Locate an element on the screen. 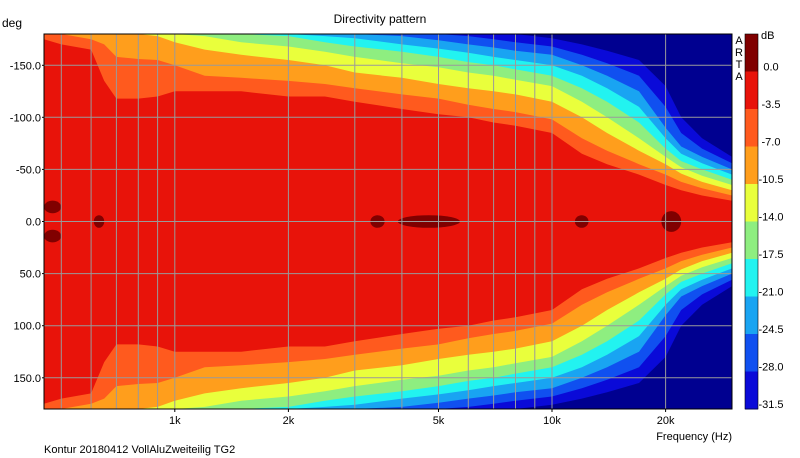  colorbar-level-label: -31.5 is located at coordinates (770, 405).